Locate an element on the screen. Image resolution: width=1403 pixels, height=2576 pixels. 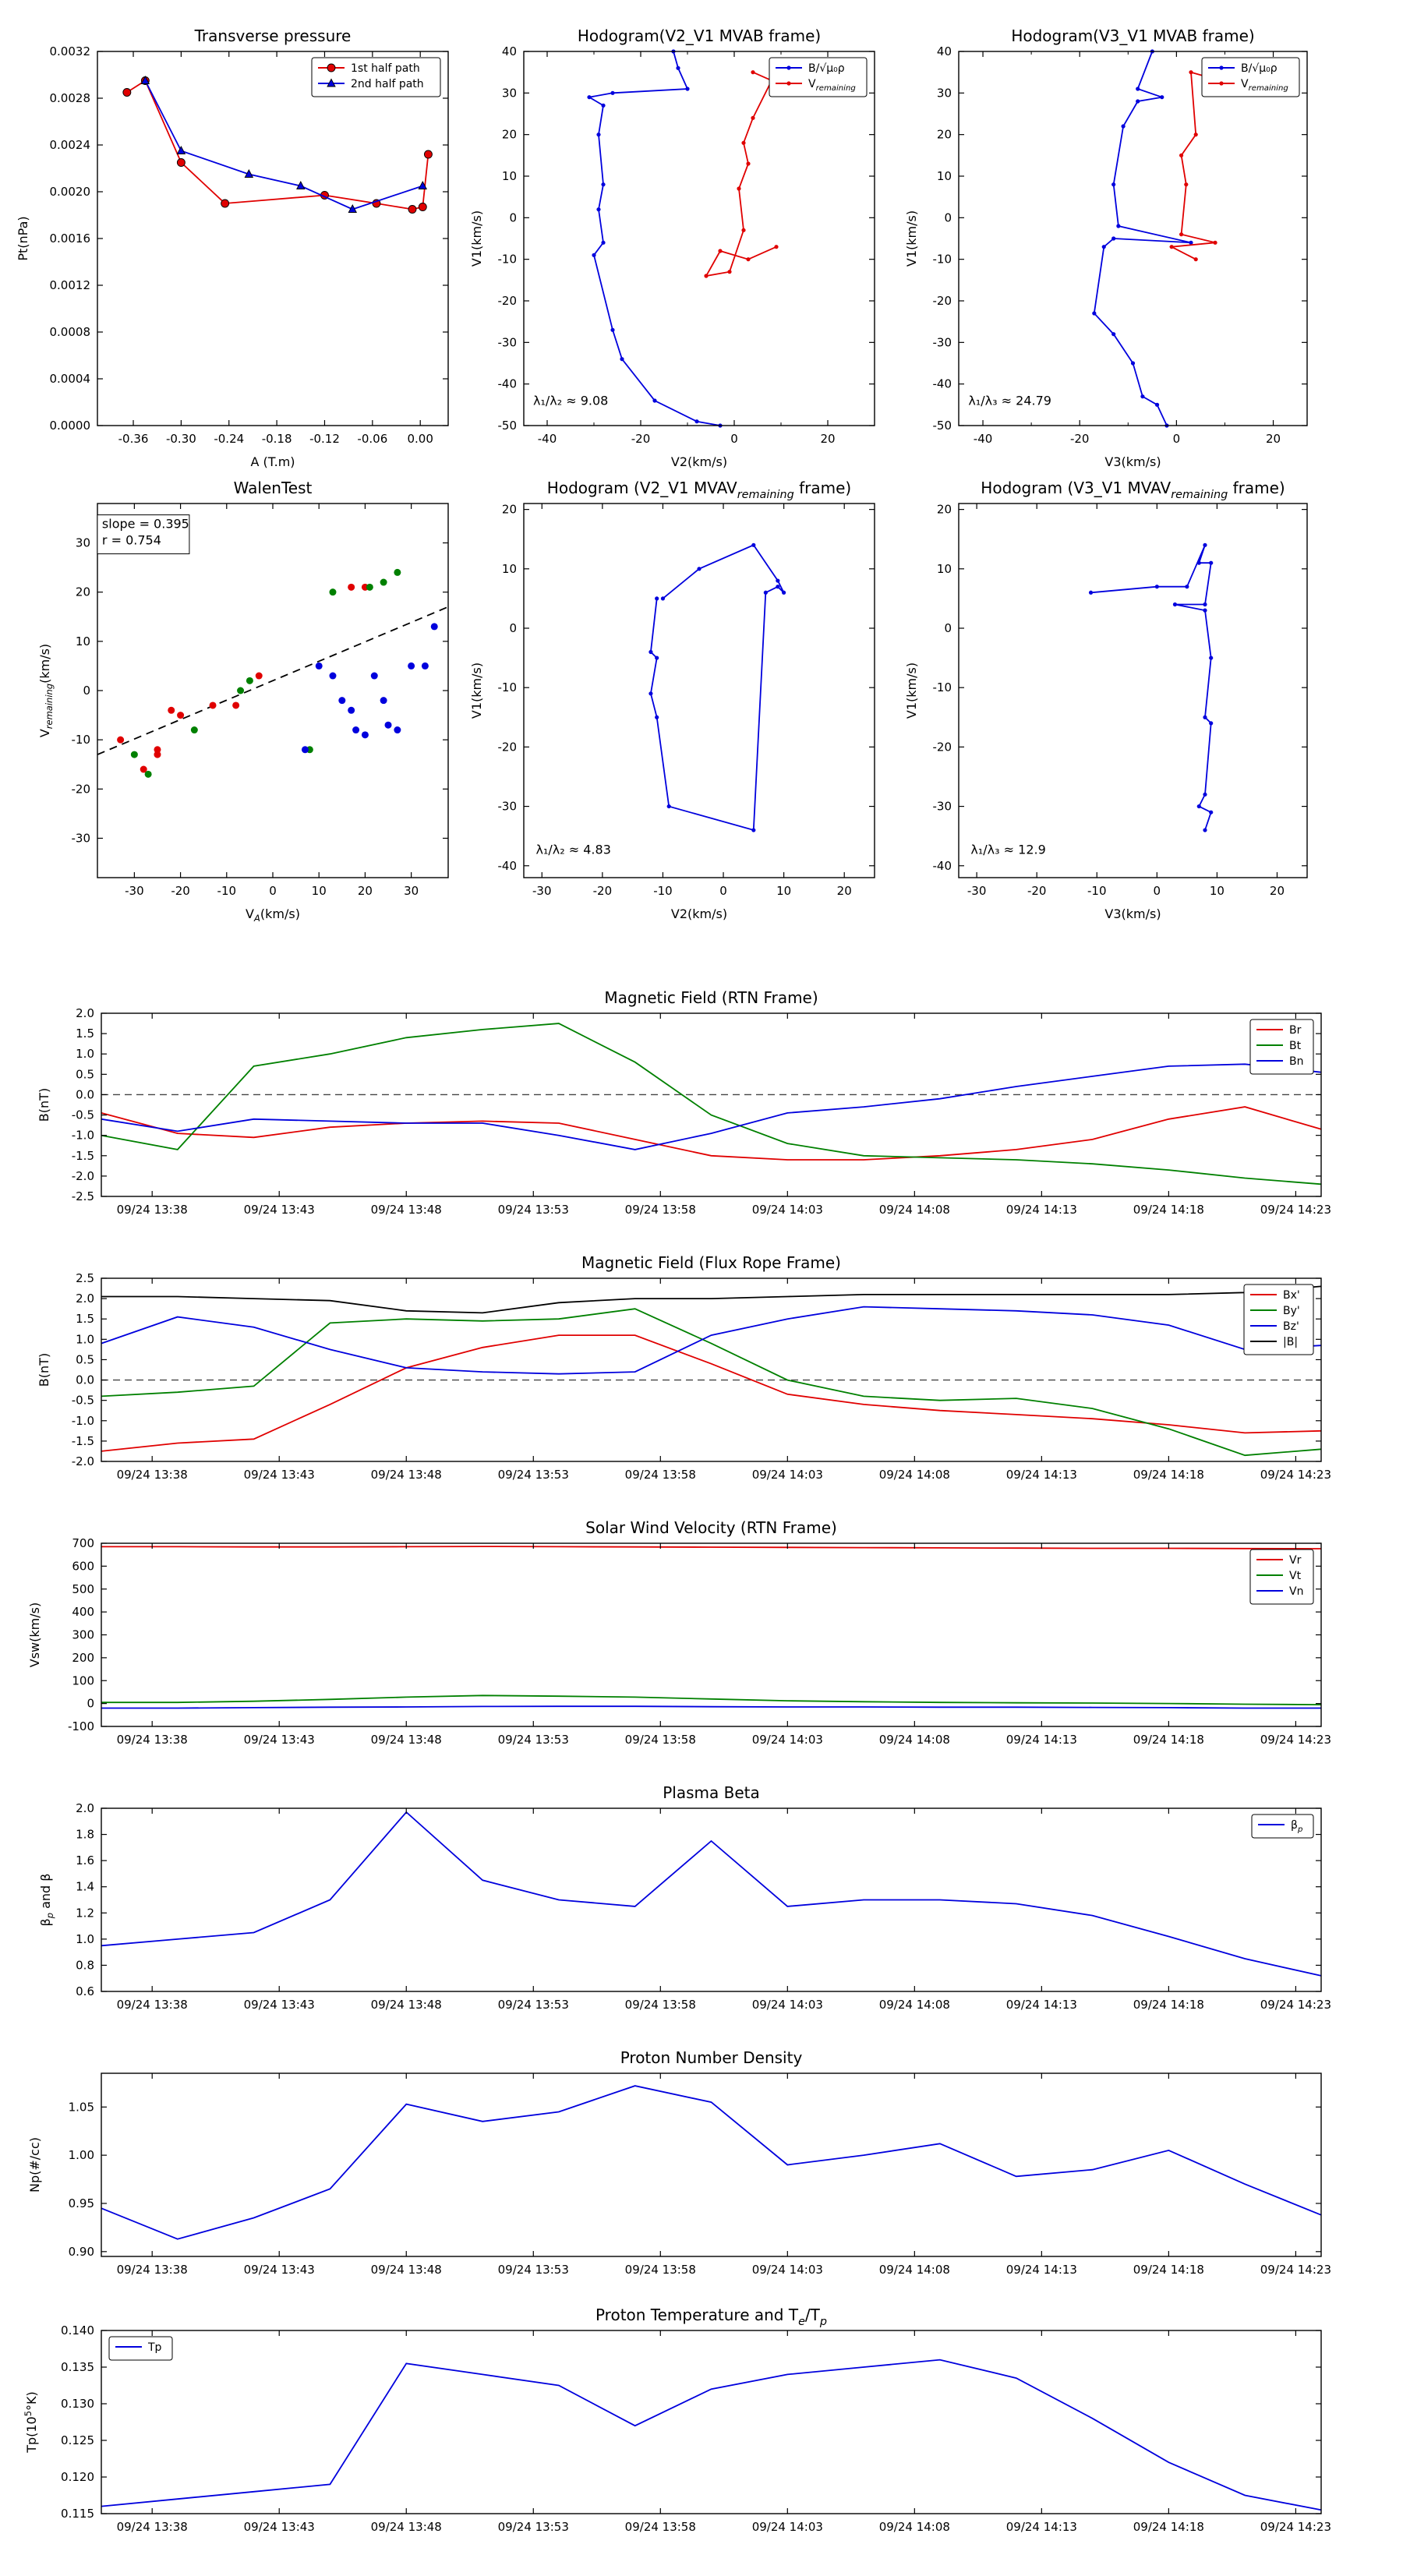
series-Tp is located at coordinates (711, 2435).